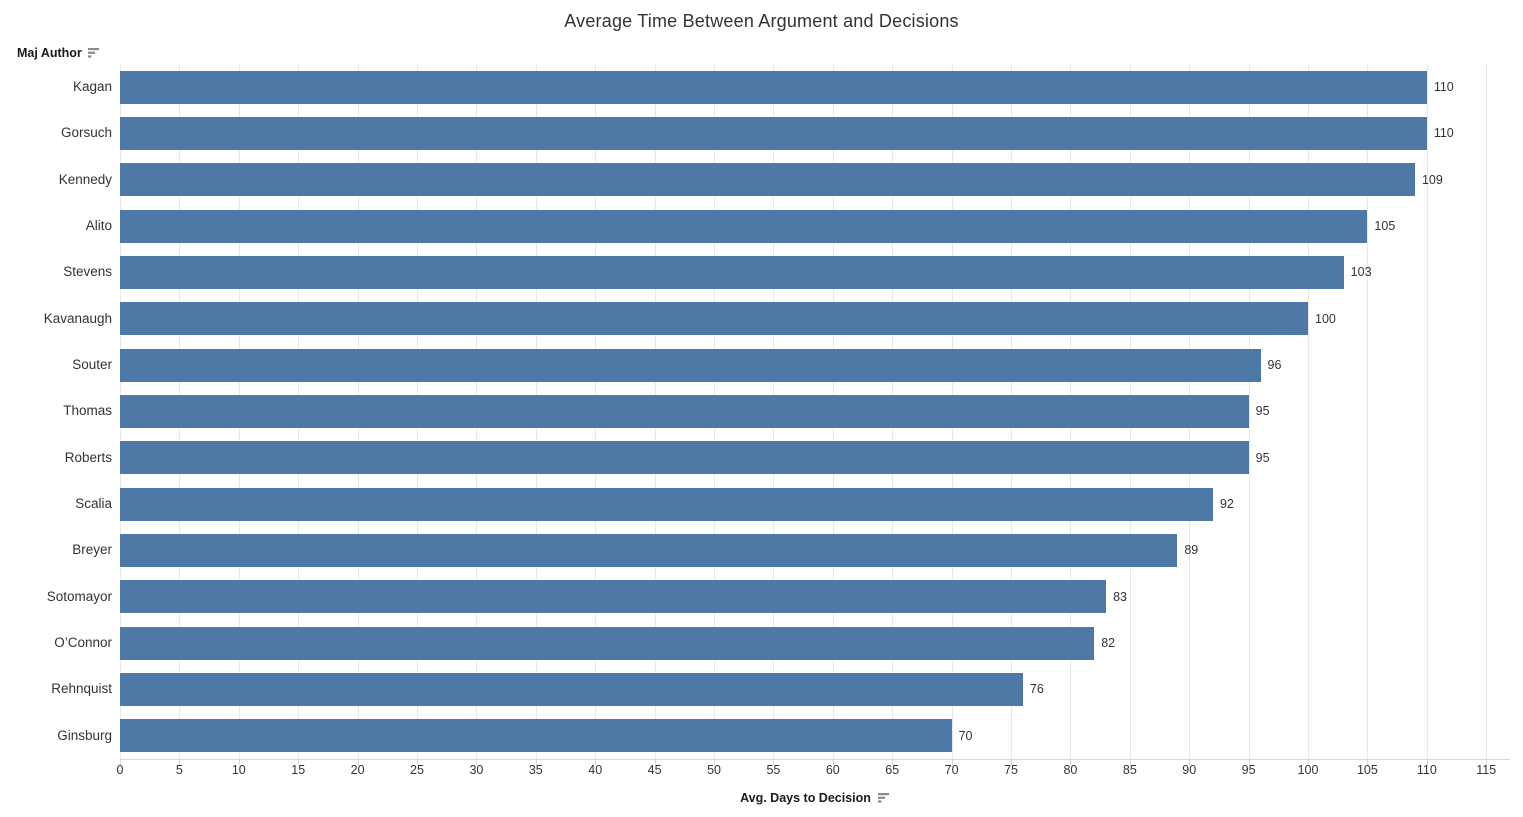  I want to click on x-tick-label: 65, so click(892, 770).